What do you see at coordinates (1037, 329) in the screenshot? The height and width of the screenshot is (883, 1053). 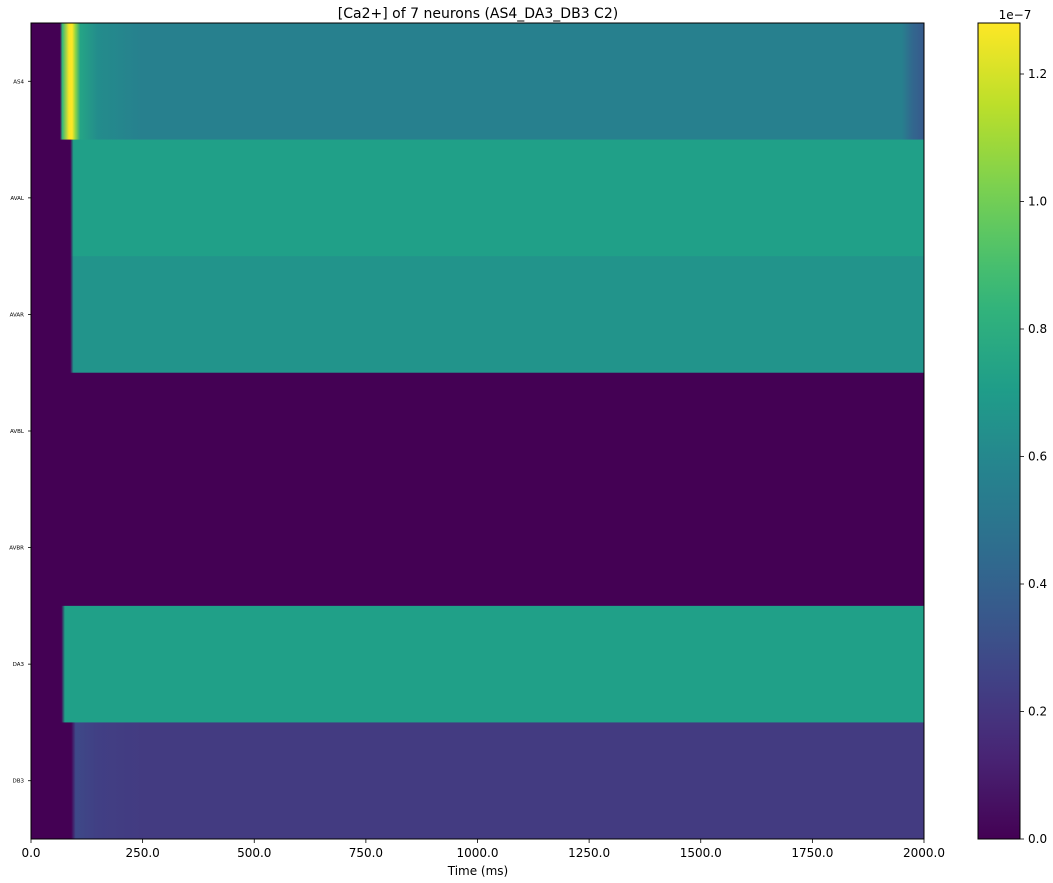 I see `colorbar-tick-label: 0.8` at bounding box center [1037, 329].